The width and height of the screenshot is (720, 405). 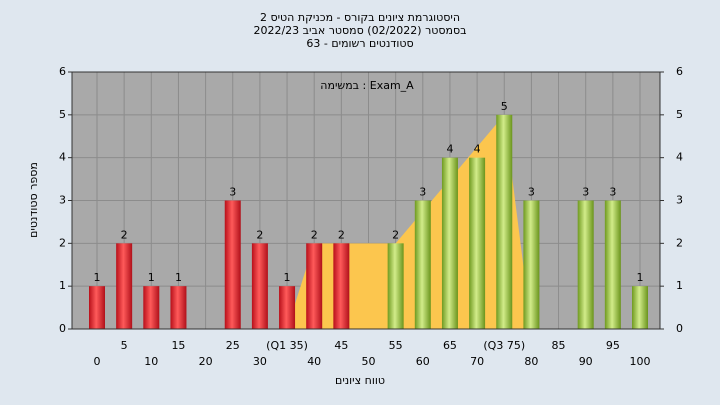 What do you see at coordinates (586, 361) in the screenshot?
I see `x-tick-label: 90` at bounding box center [586, 361].